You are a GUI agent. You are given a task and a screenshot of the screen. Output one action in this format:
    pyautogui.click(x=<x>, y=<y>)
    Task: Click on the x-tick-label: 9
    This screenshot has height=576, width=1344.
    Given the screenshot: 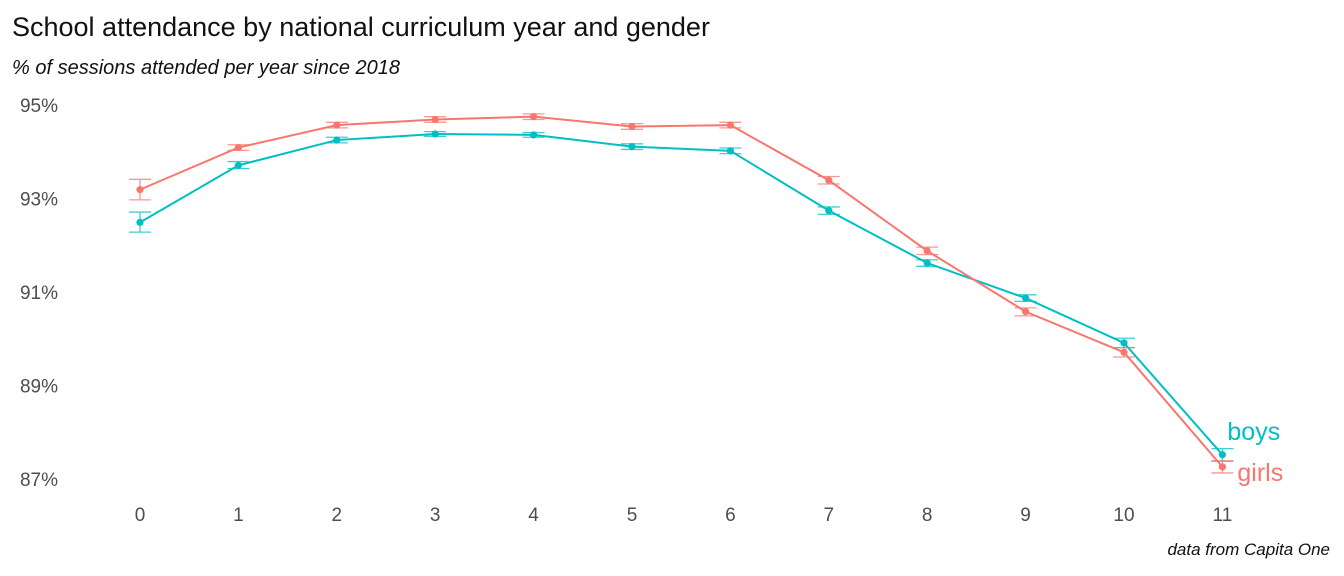 What is the action you would take?
    pyautogui.click(x=1025, y=515)
    